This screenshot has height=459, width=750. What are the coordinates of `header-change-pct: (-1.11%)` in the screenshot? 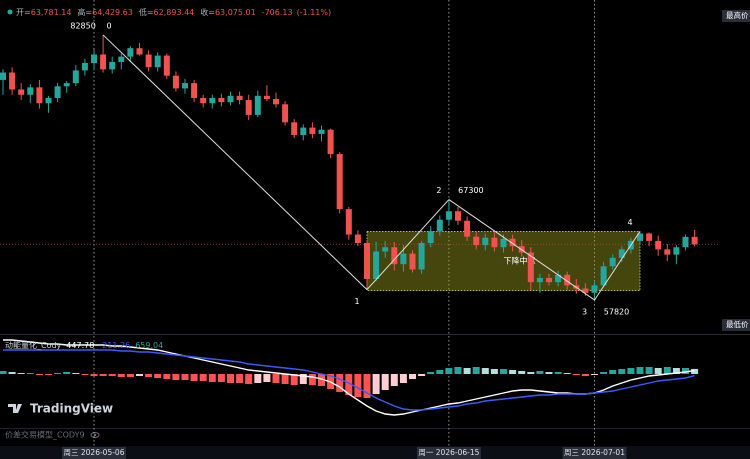 It's located at (314, 12).